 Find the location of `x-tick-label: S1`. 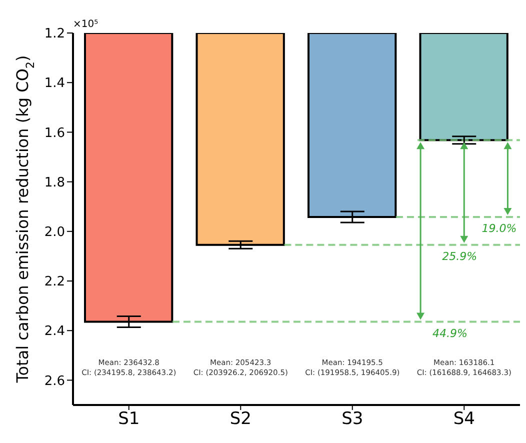

x-tick-label: S1 is located at coordinates (129, 419).